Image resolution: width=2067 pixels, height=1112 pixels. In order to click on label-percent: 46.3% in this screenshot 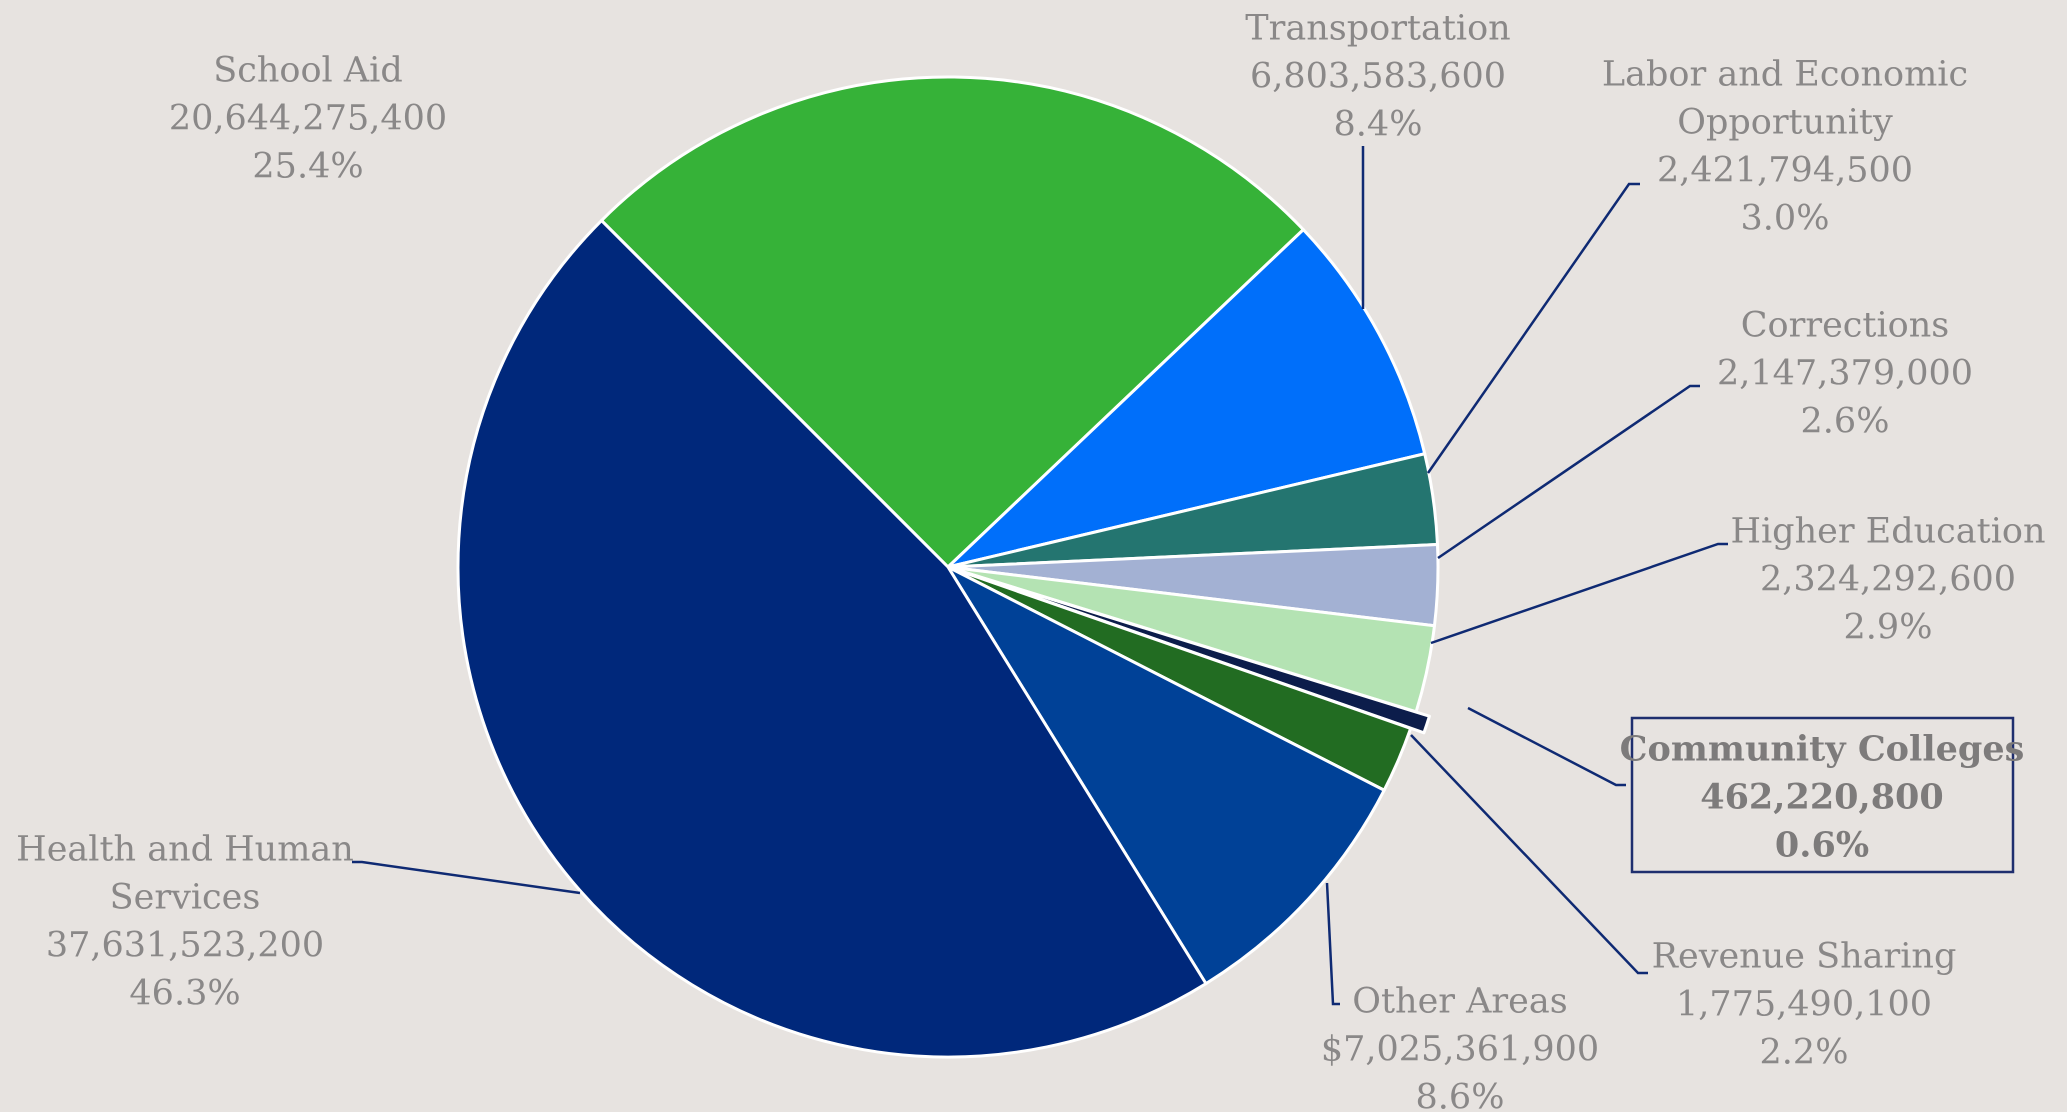, I will do `click(184, 994)`.